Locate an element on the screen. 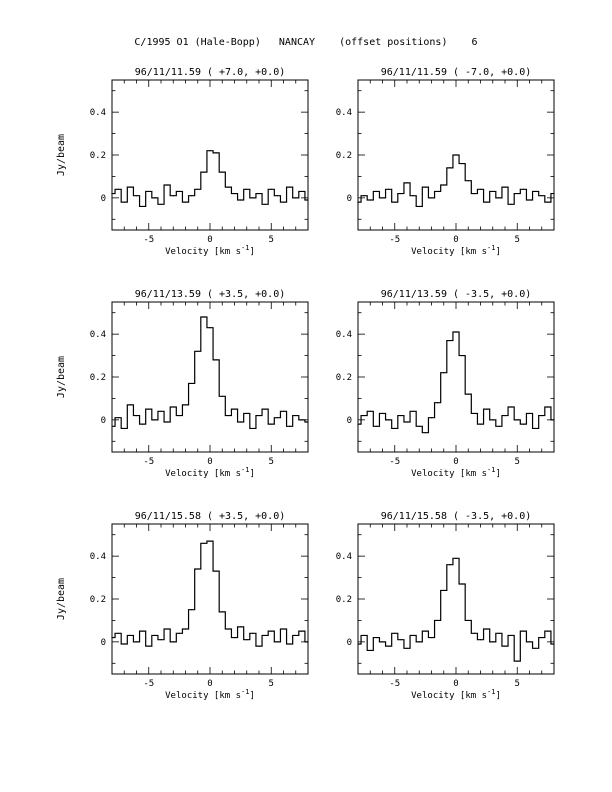 This screenshot has height=792, width=612. panel-title: 96/11/11.59 ( +7.0, +0.0) is located at coordinates (210, 72).